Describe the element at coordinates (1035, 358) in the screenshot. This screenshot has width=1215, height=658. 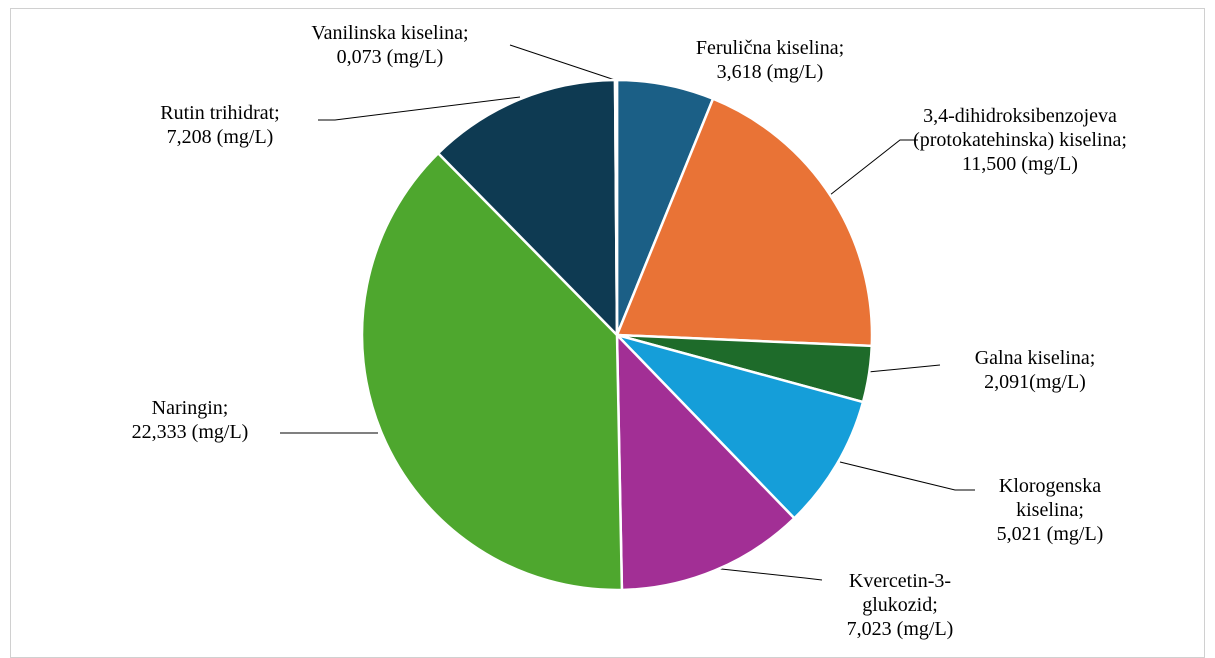
I see `category-label: Galna kiselina;` at that location.